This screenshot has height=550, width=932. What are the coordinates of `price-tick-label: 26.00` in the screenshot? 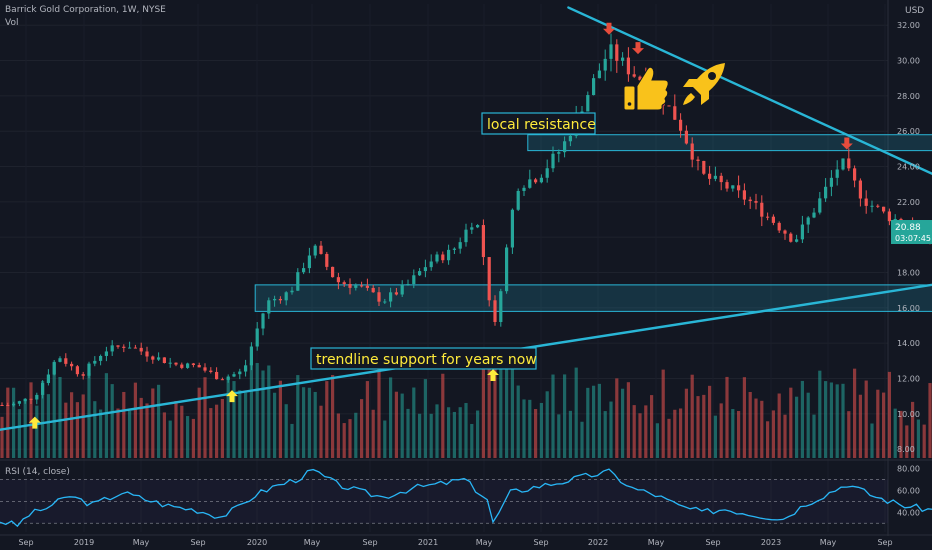 It's located at (908, 131).